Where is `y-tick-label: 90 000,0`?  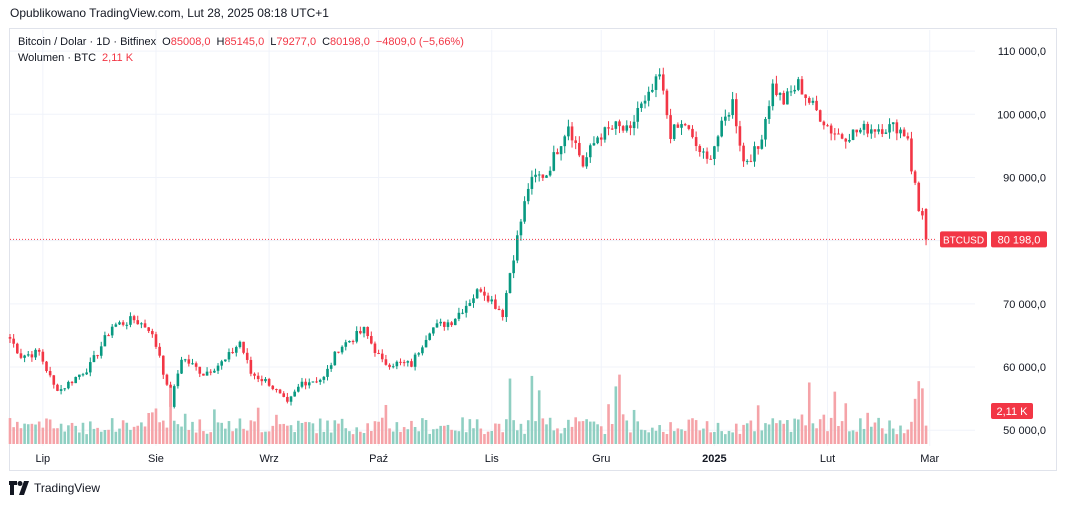
y-tick-label: 90 000,0 is located at coordinates (1024, 178).